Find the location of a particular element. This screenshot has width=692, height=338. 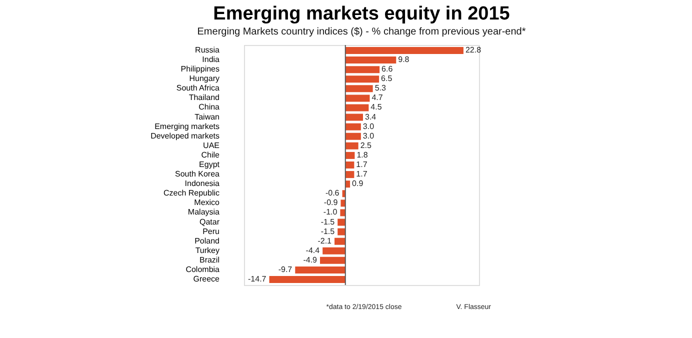

data-label: 0.9 is located at coordinates (358, 183).